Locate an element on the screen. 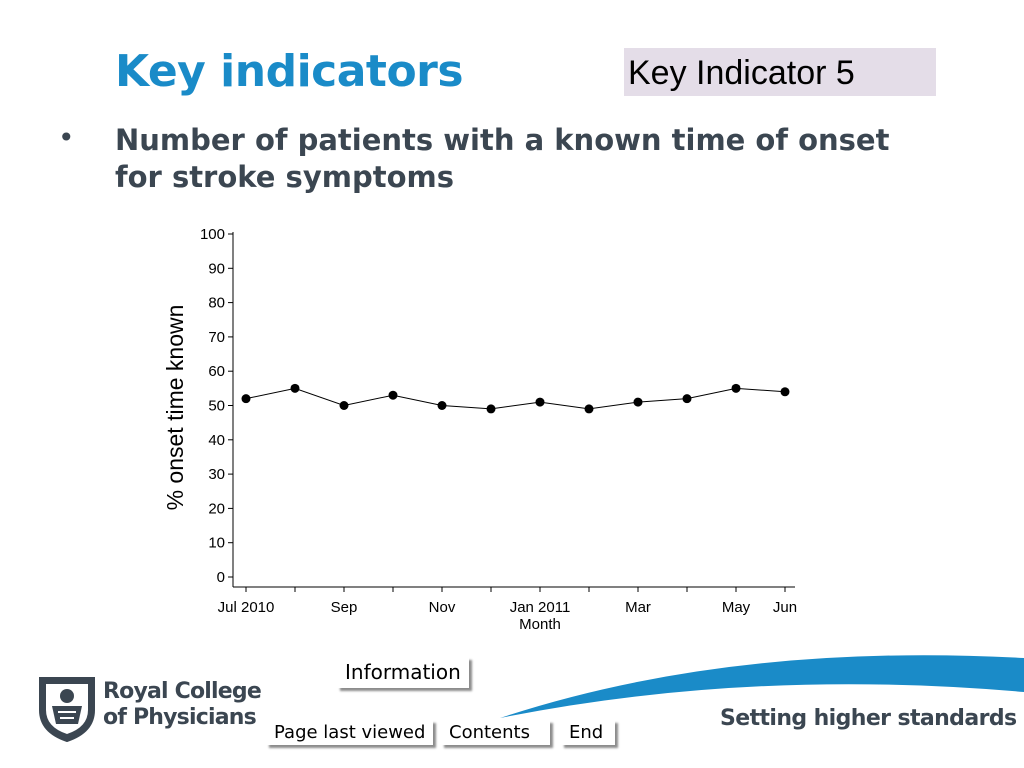 This screenshot has width=1024, height=768. end-button: End is located at coordinates (588, 732).